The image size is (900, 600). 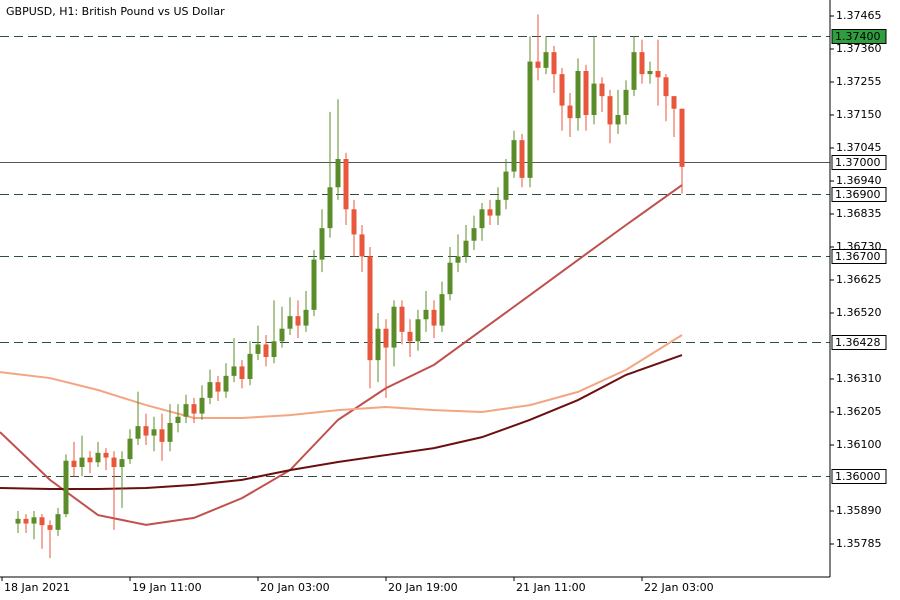 What do you see at coordinates (295, 587) in the screenshot?
I see `x-tick-label: 20 Jan 03:00` at bounding box center [295, 587].